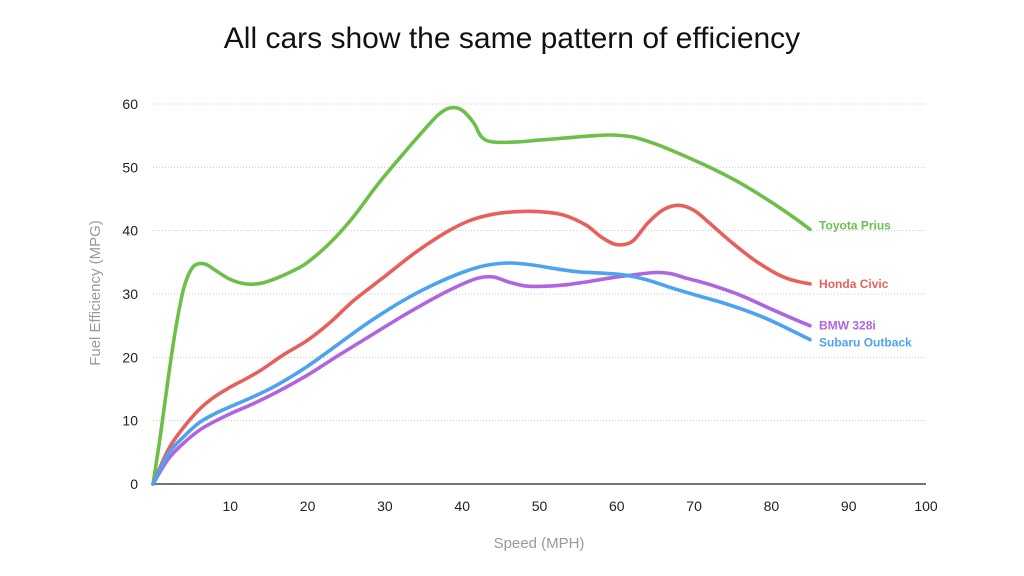 The height and width of the screenshot is (576, 1024). What do you see at coordinates (772, 506) in the screenshot?
I see `x-tick-label: 80` at bounding box center [772, 506].